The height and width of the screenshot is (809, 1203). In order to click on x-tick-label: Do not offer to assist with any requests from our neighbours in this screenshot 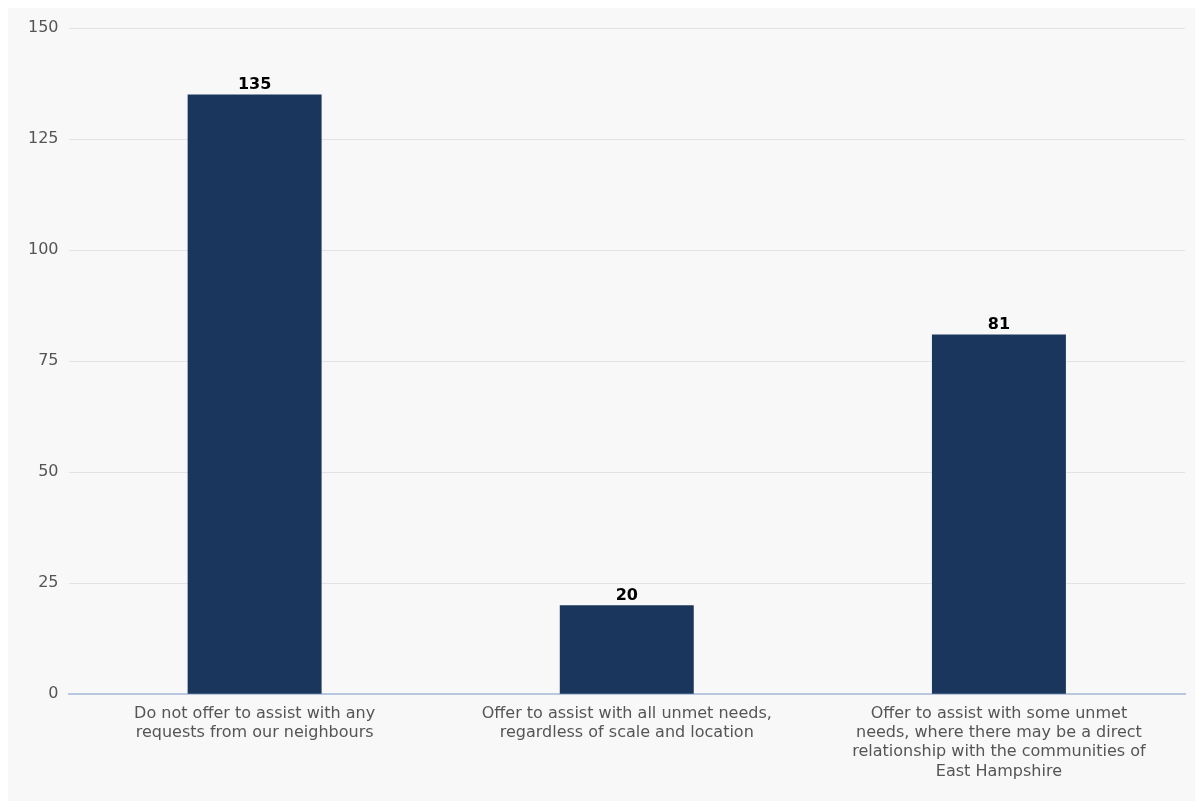, I will do `click(255, 722)`.